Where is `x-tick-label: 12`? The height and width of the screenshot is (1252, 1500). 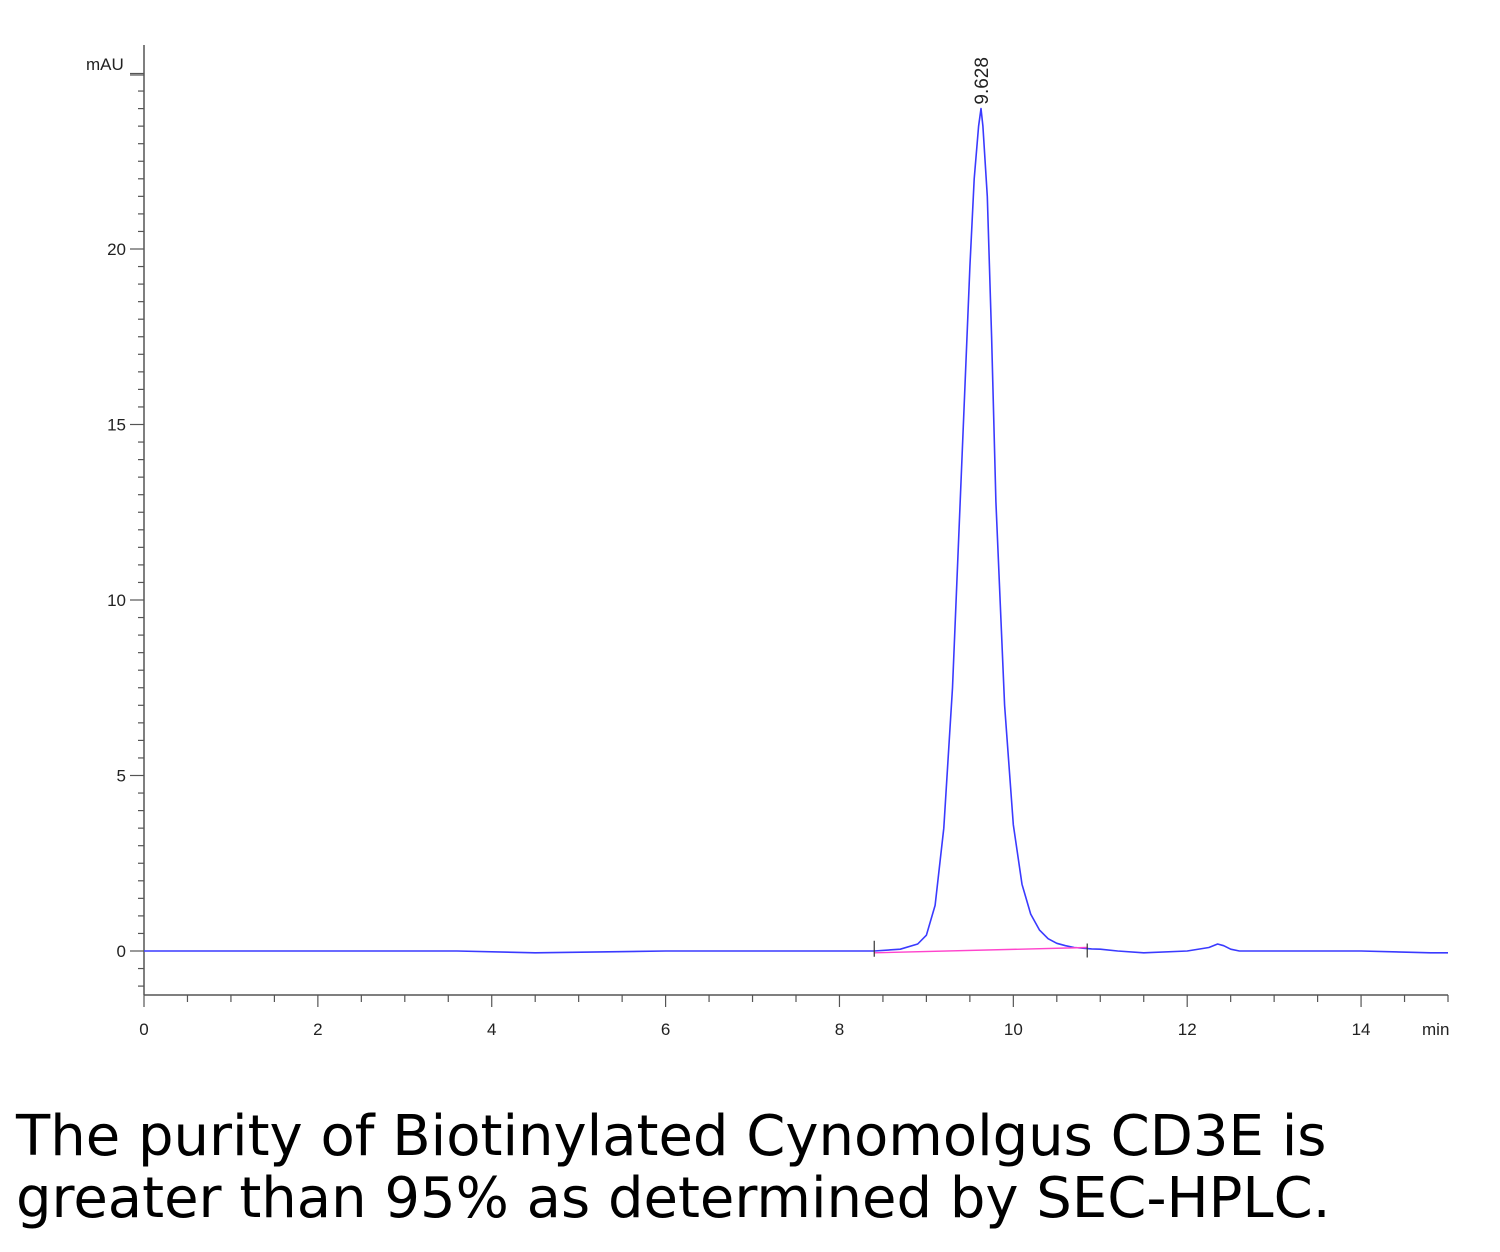
x-tick-label: 12 is located at coordinates (1187, 1029).